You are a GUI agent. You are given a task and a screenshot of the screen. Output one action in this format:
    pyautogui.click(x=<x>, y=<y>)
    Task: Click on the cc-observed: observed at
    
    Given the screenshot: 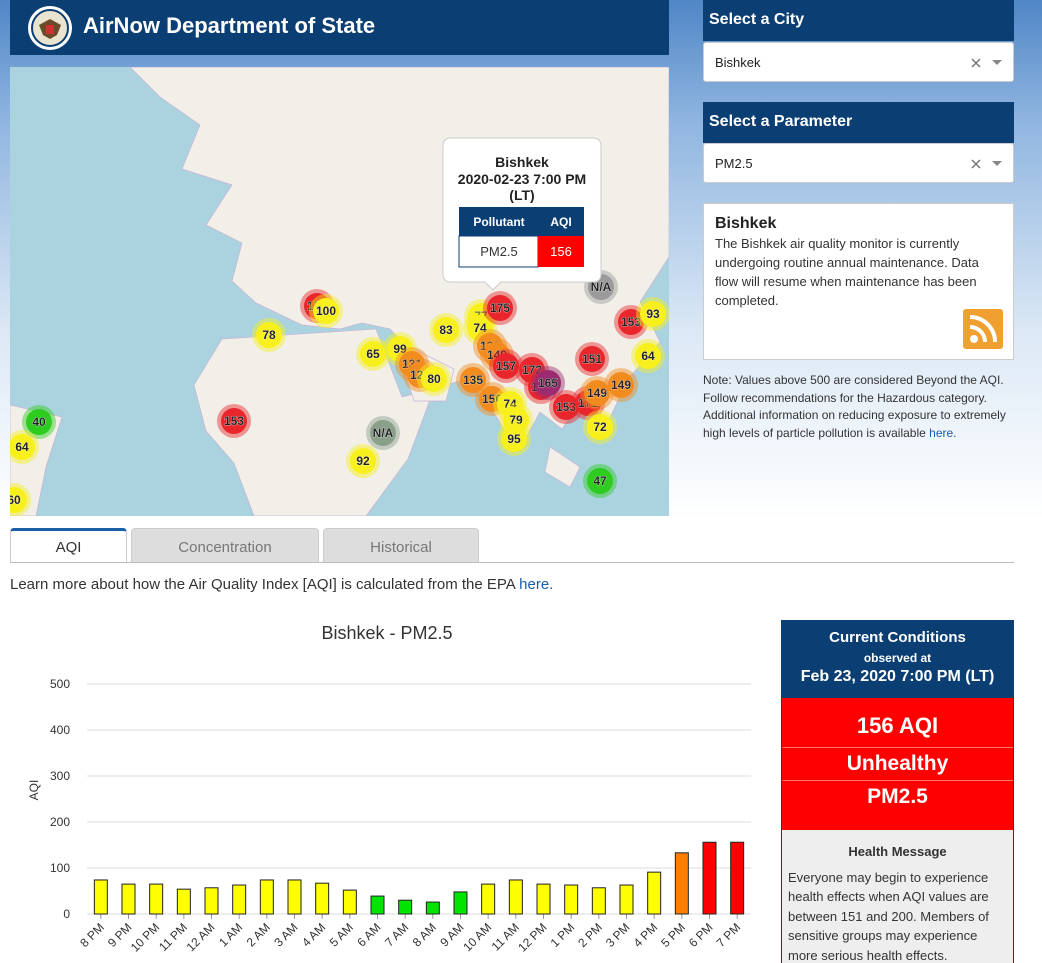 What is the action you would take?
    pyautogui.click(x=897, y=658)
    